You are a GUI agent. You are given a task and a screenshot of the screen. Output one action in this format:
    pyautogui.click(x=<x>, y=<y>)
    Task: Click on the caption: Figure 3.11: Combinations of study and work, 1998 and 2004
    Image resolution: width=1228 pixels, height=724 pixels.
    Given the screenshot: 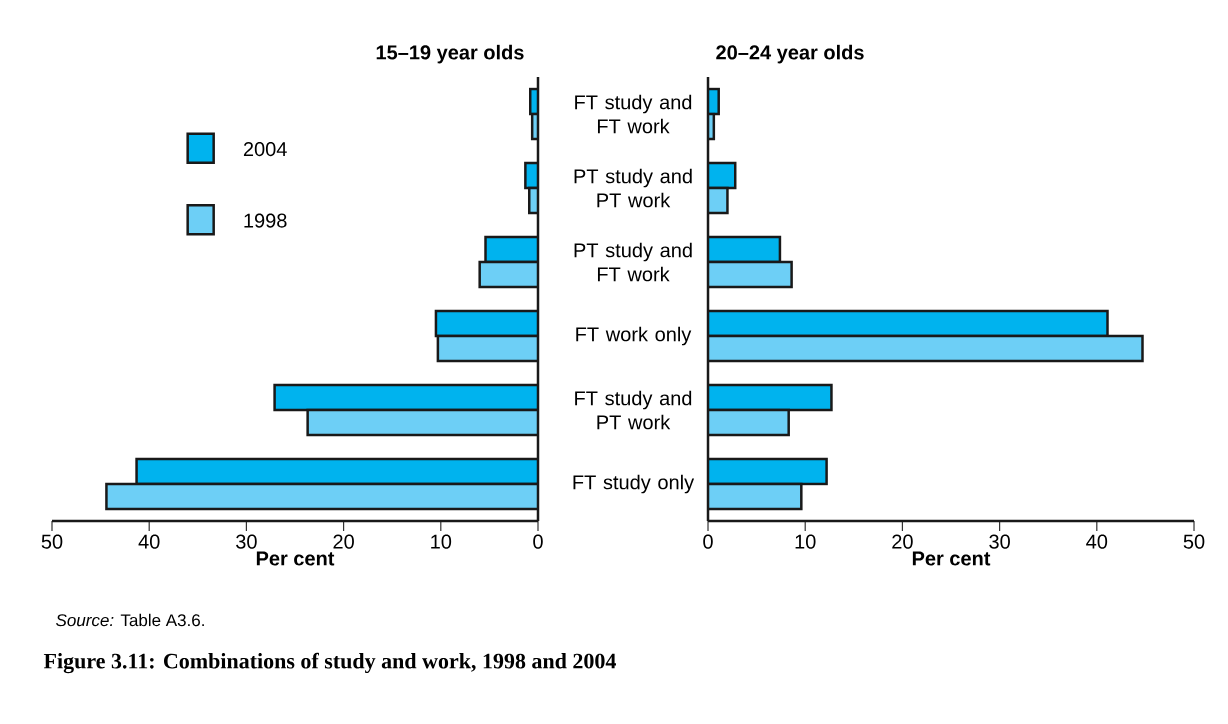 What is the action you would take?
    pyautogui.click(x=329, y=663)
    